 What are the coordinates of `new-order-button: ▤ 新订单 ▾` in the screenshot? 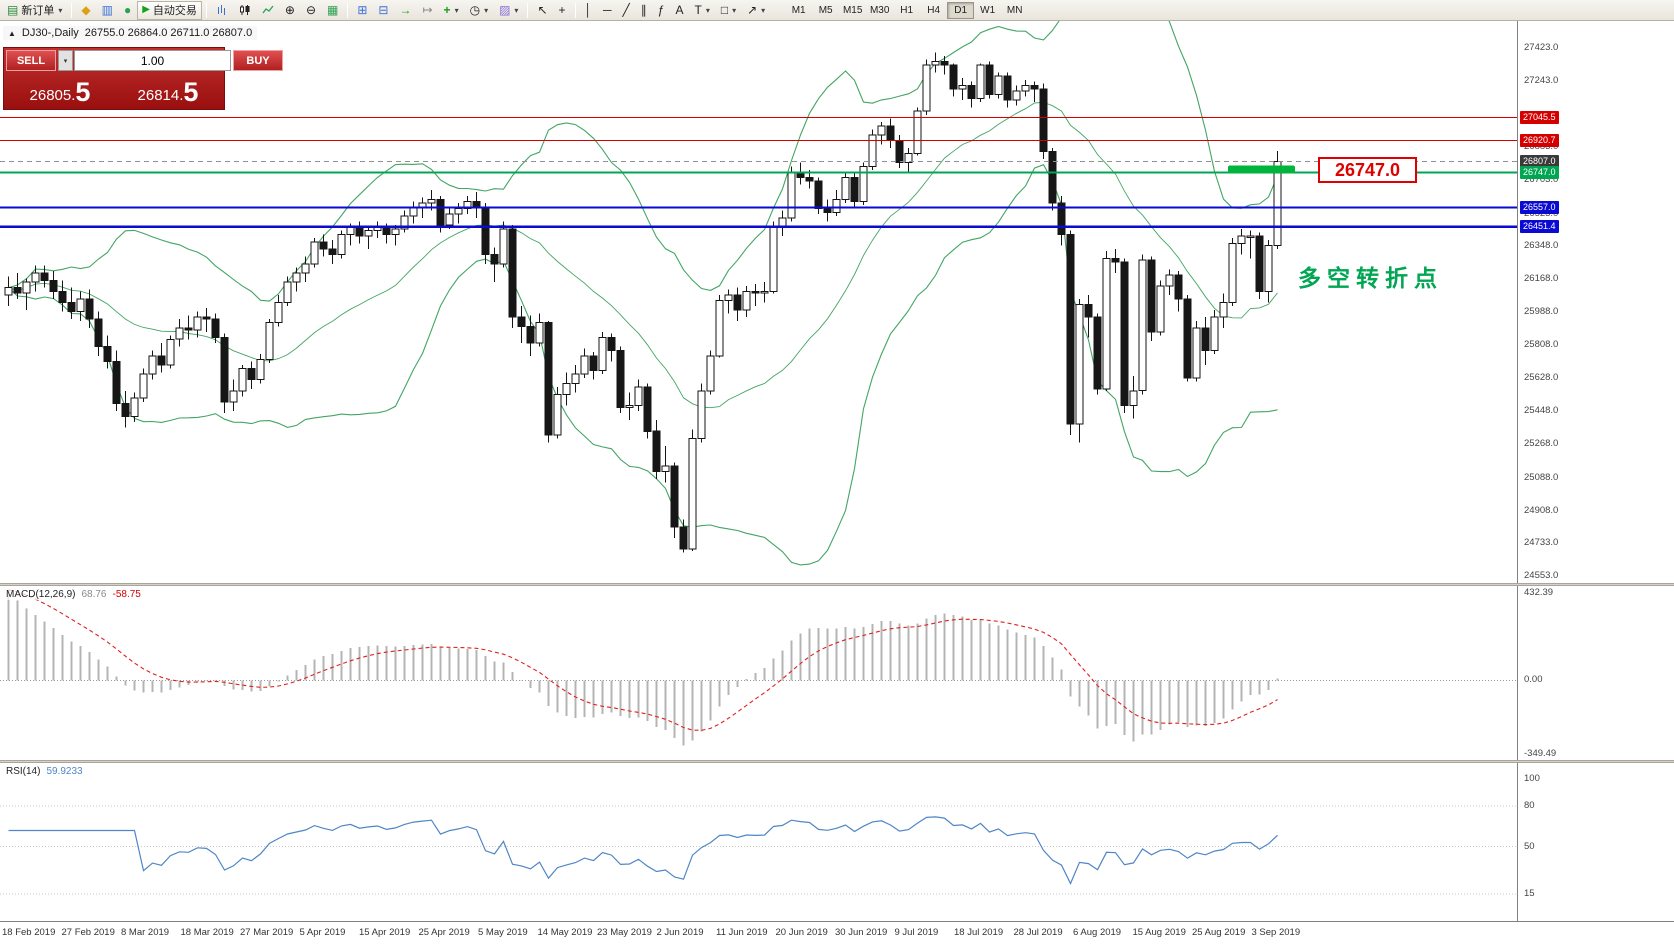 It's located at (34, 10).